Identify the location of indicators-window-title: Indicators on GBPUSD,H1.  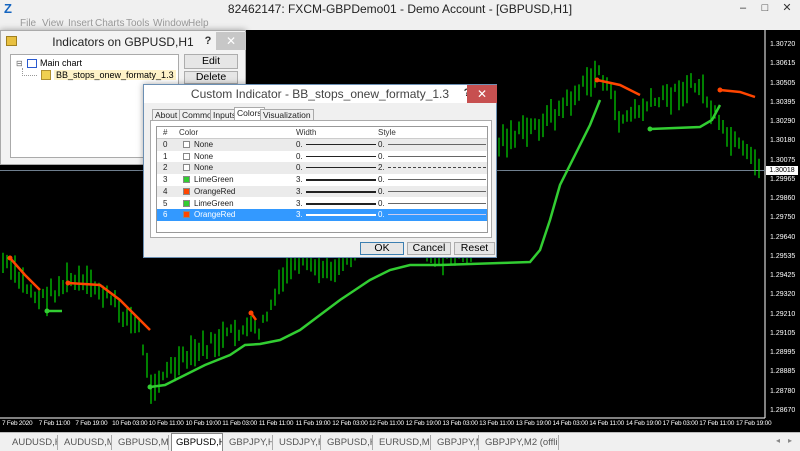
(123, 42).